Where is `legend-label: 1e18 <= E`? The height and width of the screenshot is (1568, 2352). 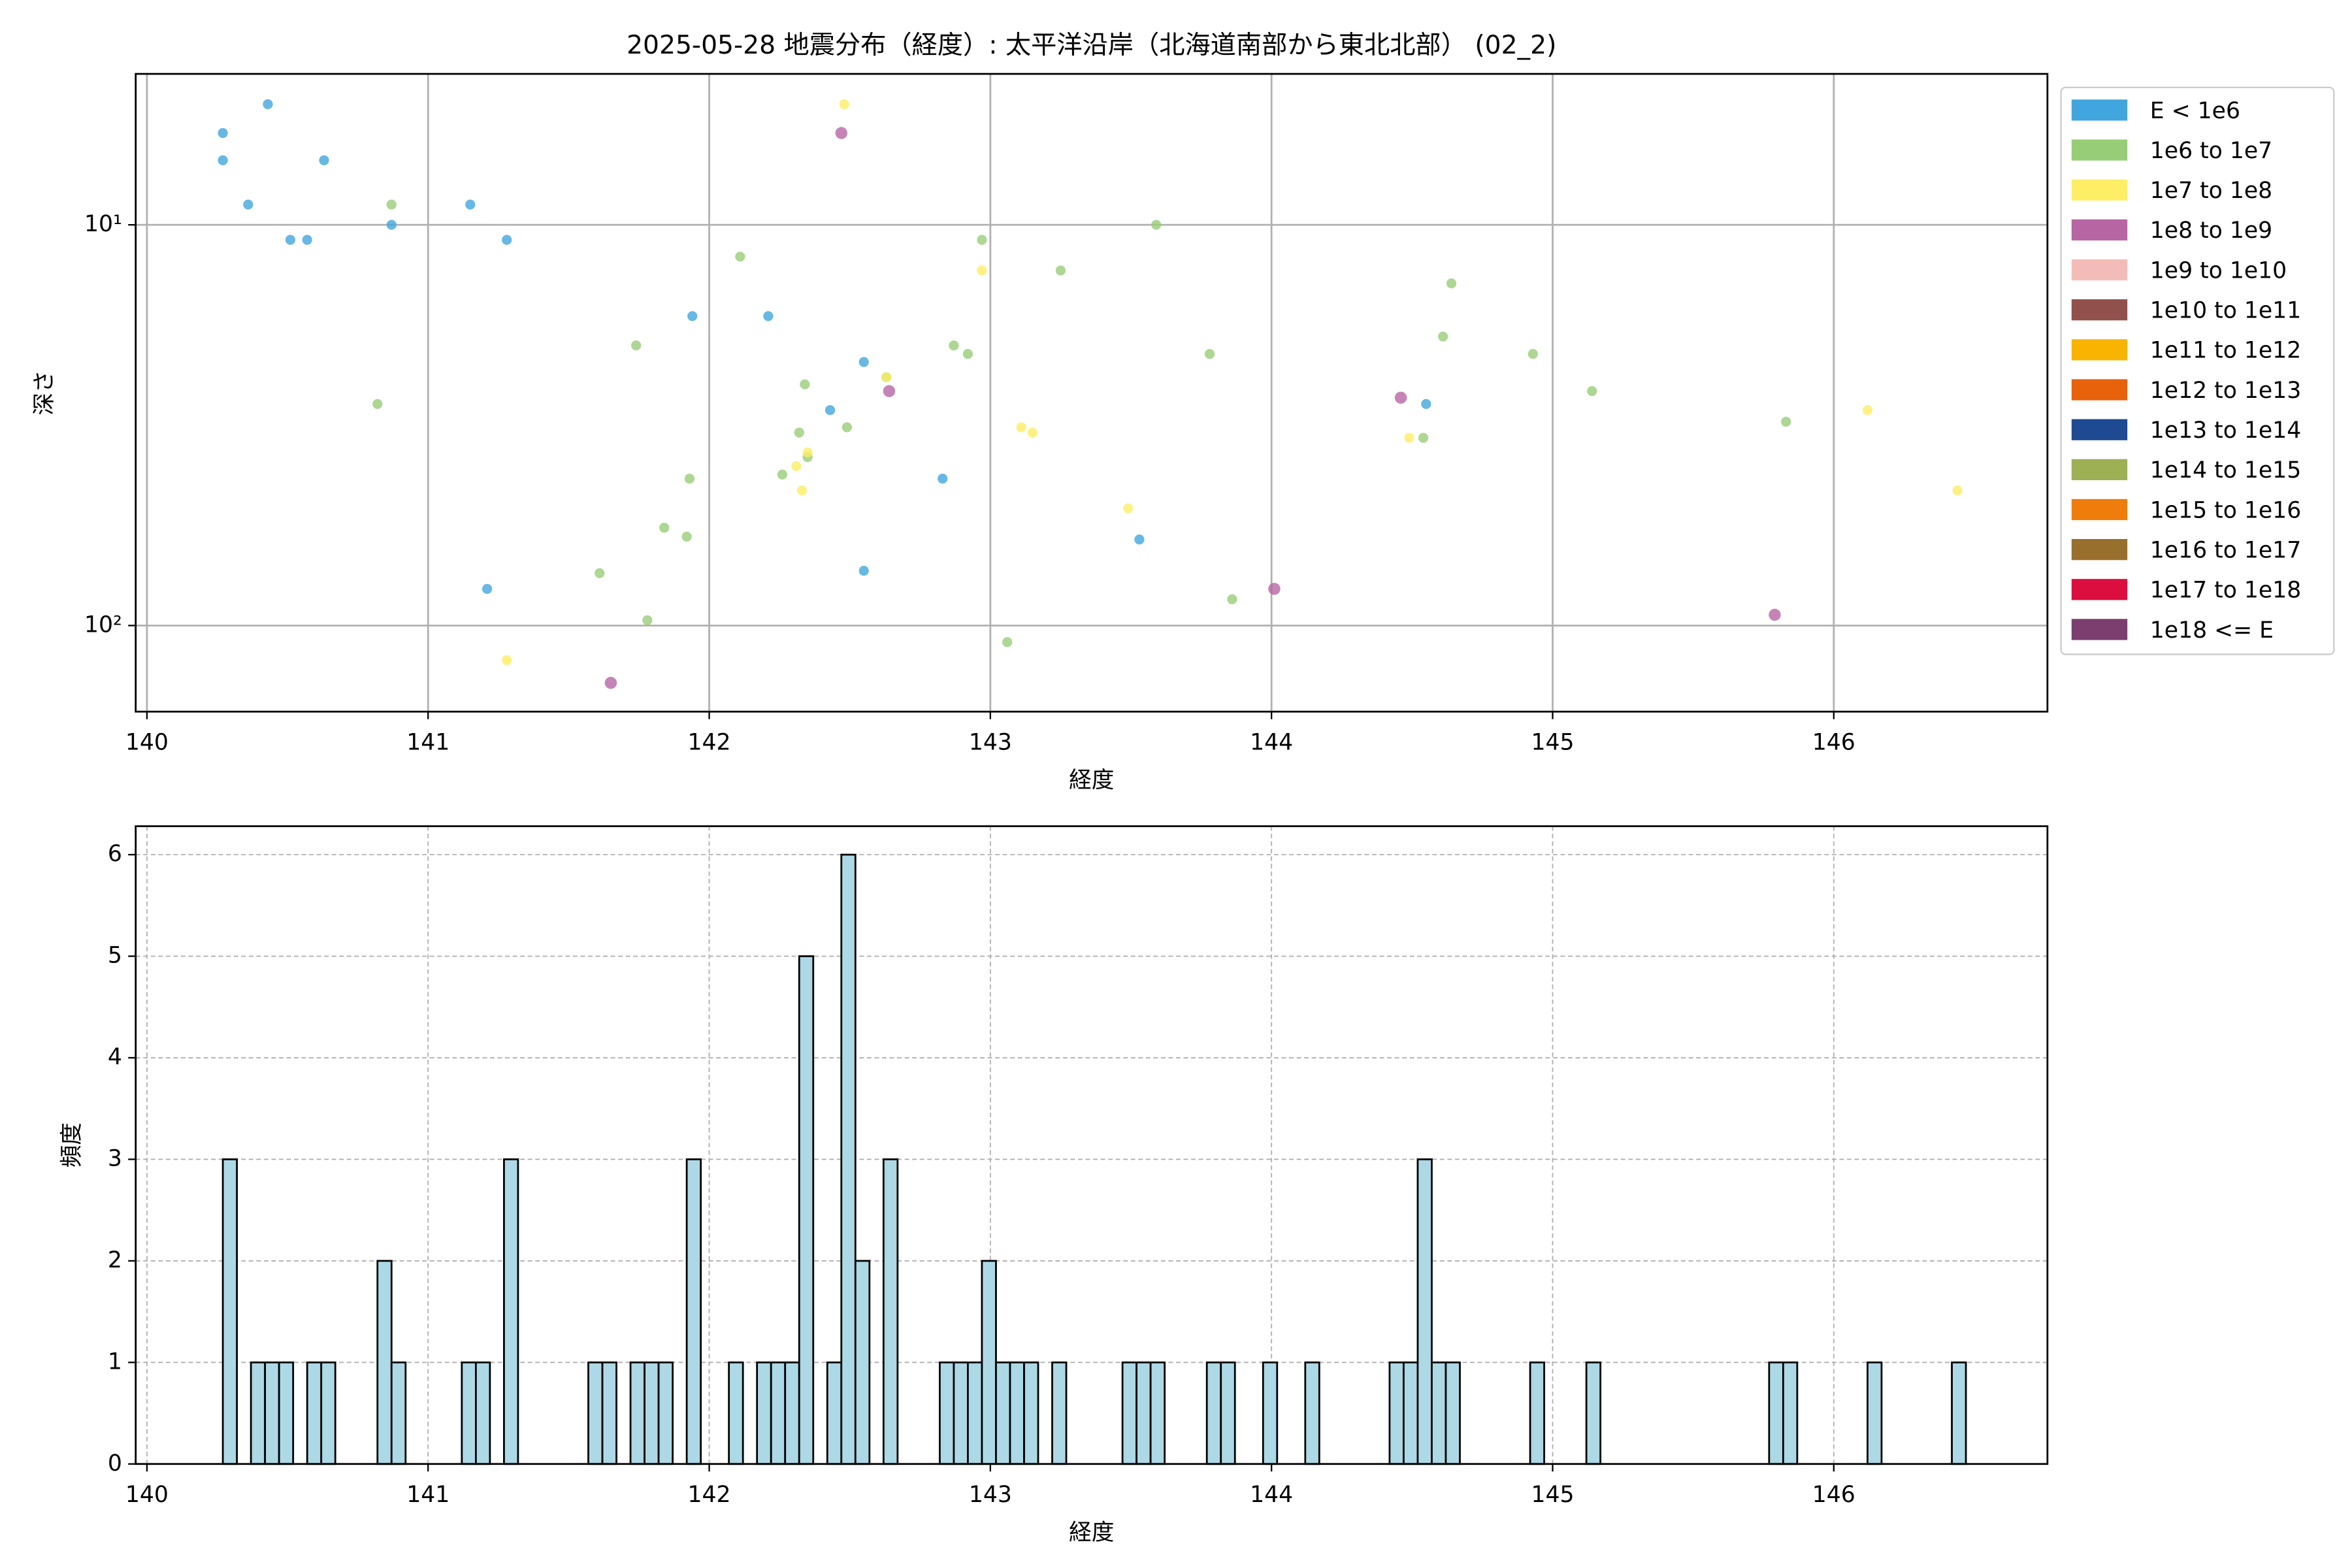 legend-label: 1e18 <= E is located at coordinates (2212, 630).